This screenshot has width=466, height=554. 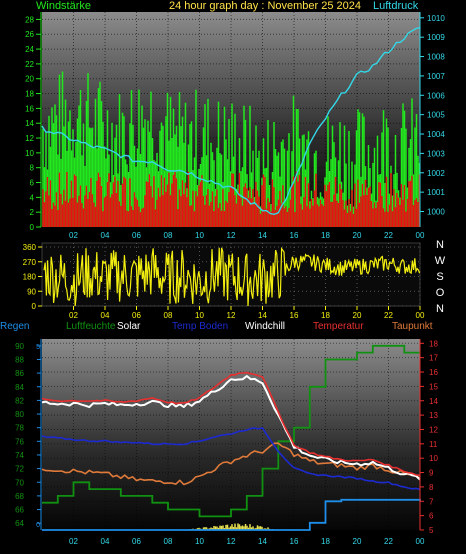 What do you see at coordinates (433, 429) in the screenshot?
I see `temp-tick-label: 12` at bounding box center [433, 429].